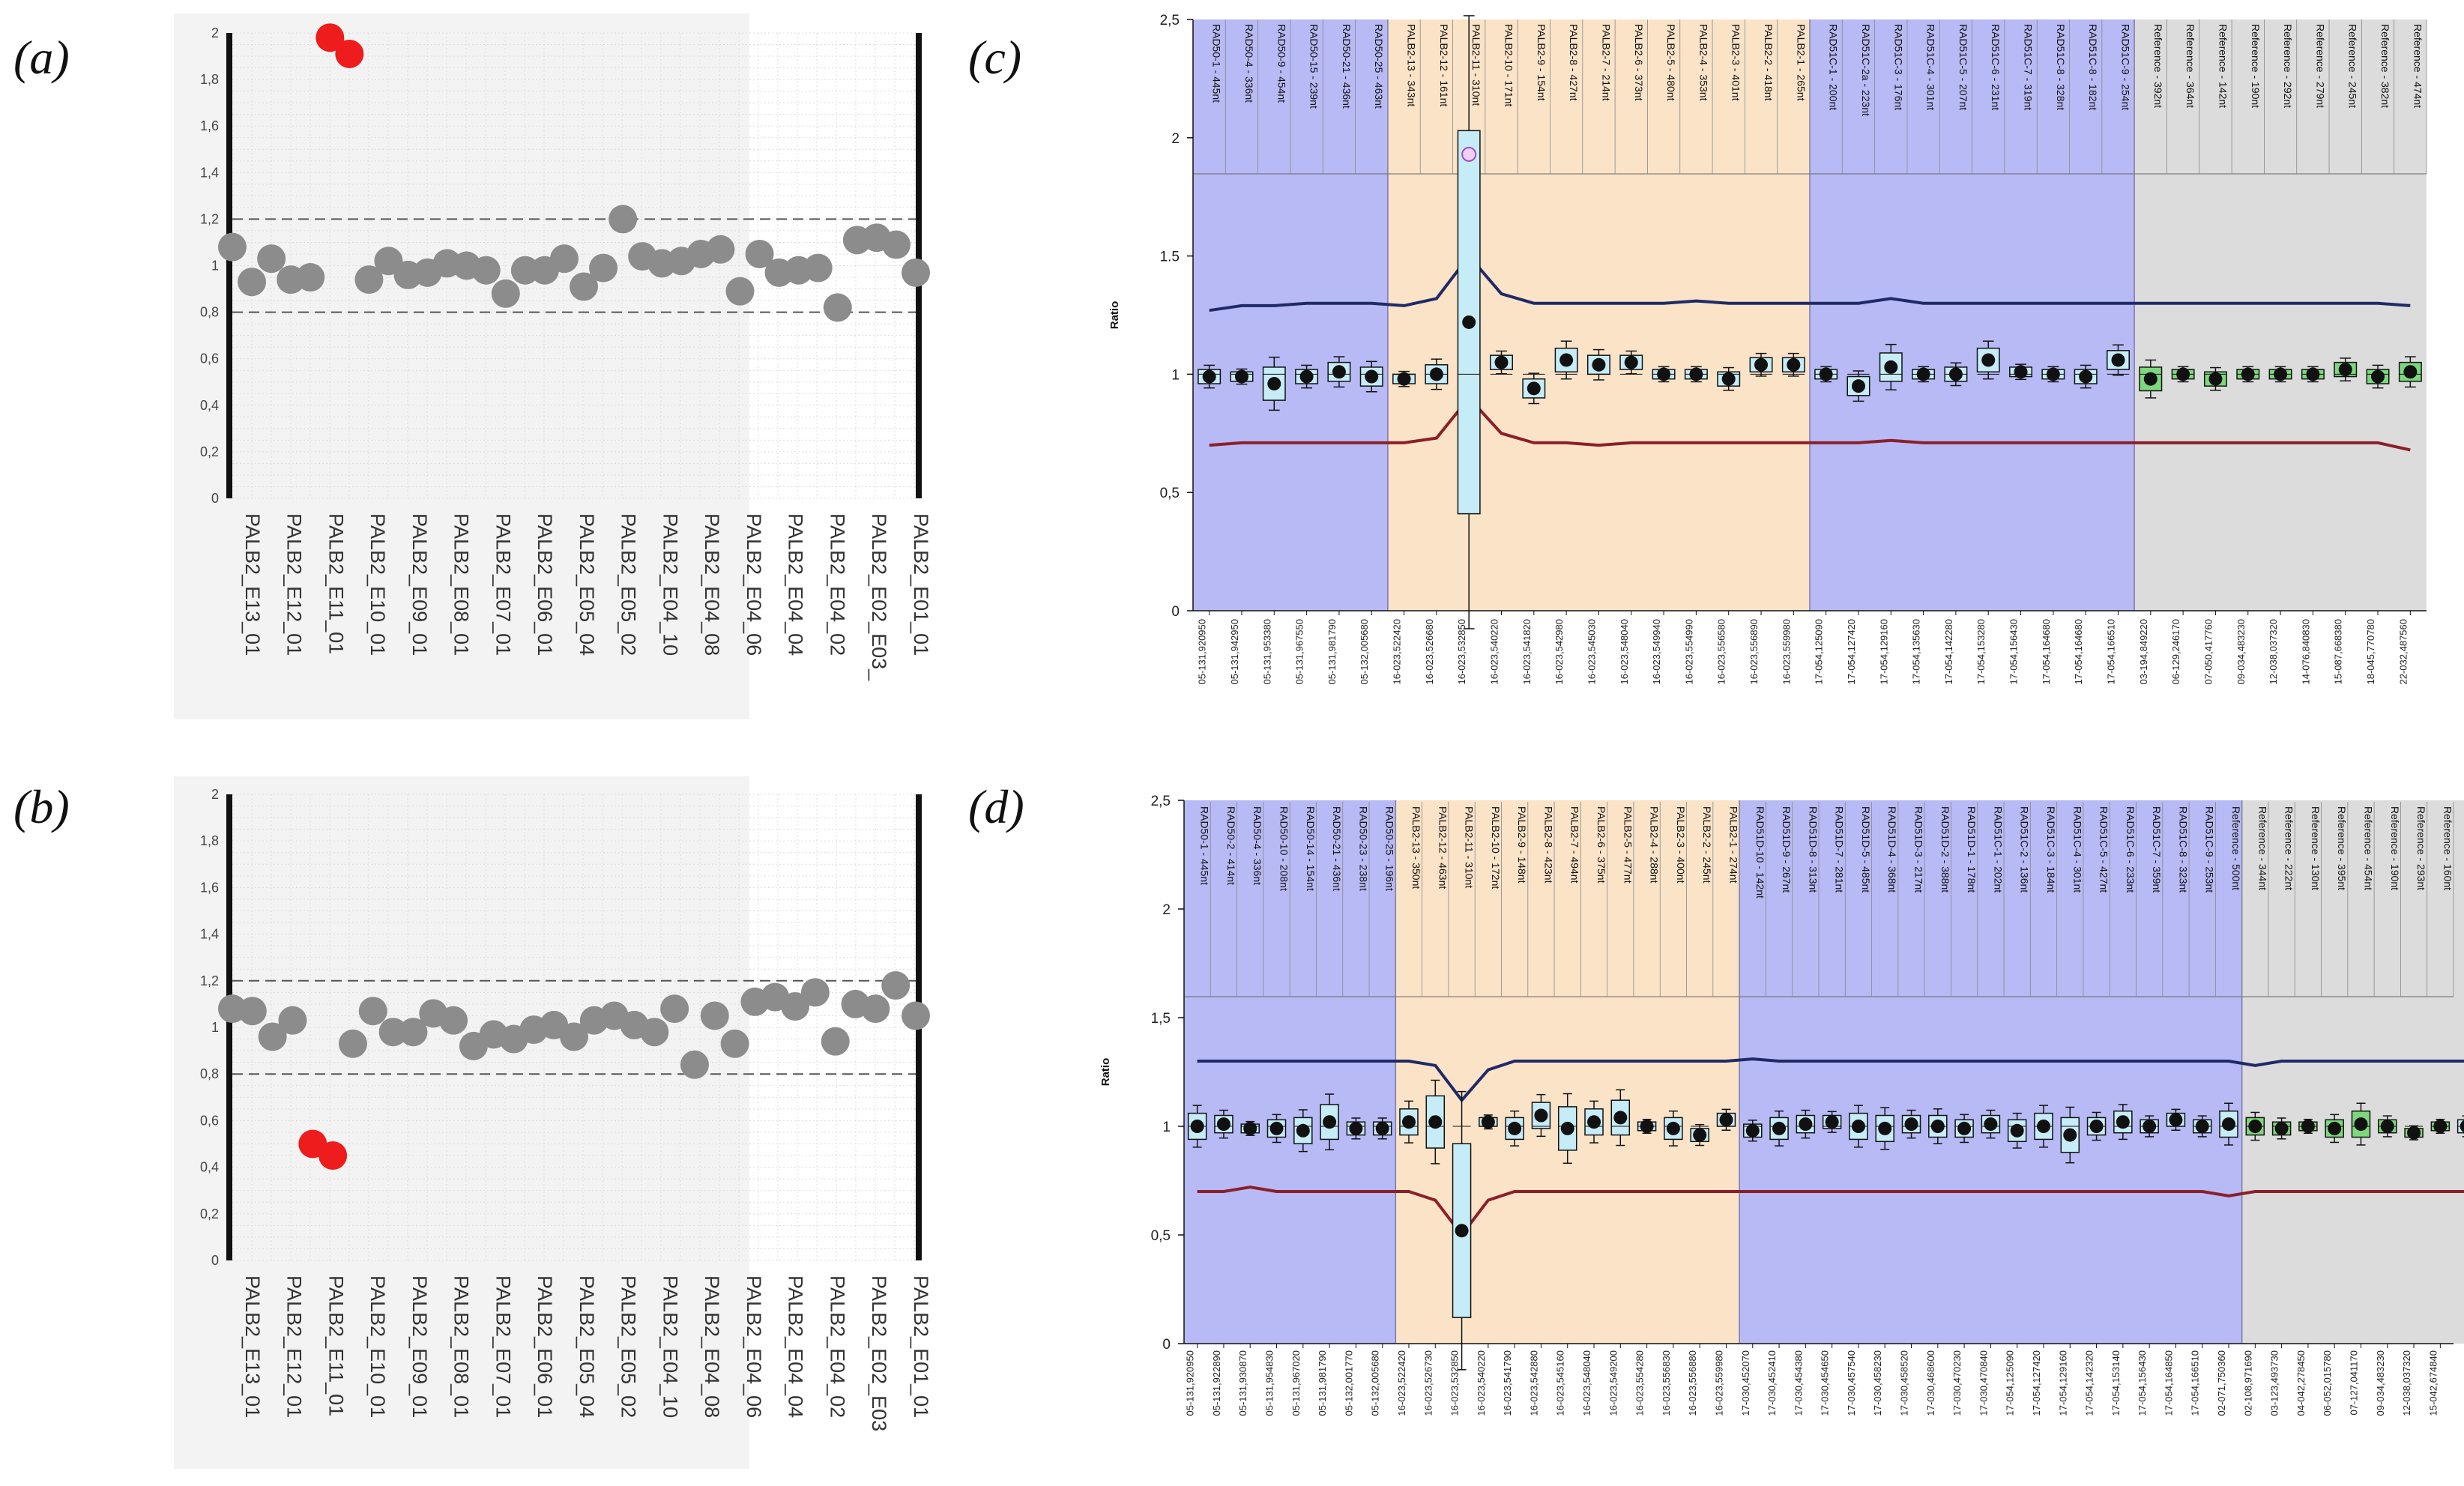  What do you see at coordinates (2036, 1383) in the screenshot?
I see `x-axis-label: 17-054,127420` at bounding box center [2036, 1383].